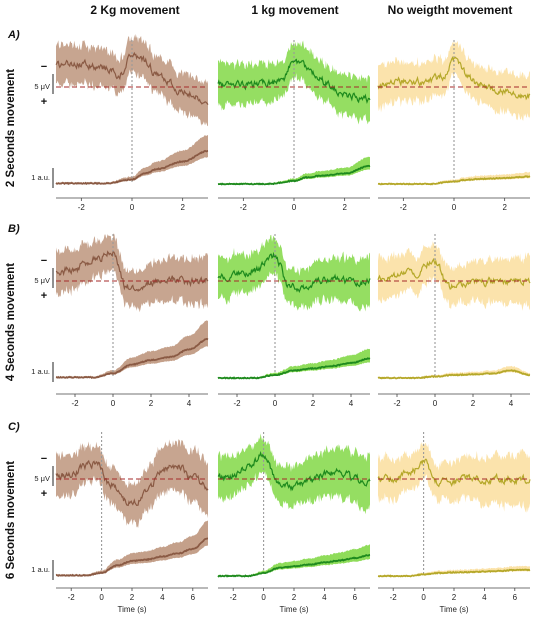  Describe the element at coordinates (294, 566) in the screenshot. I see `emg-mean-line-r2-c1` at that location.